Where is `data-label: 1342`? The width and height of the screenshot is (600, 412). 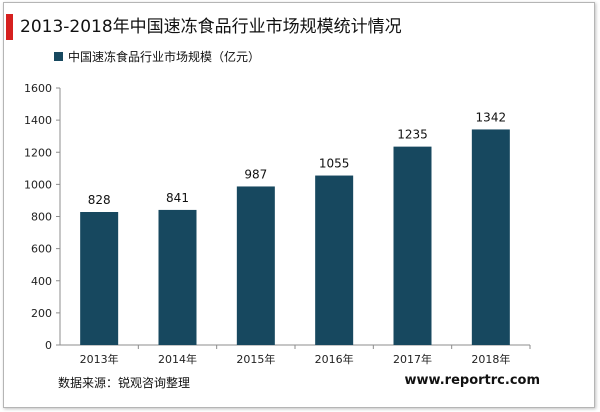 data-label: 1342 is located at coordinates (491, 117).